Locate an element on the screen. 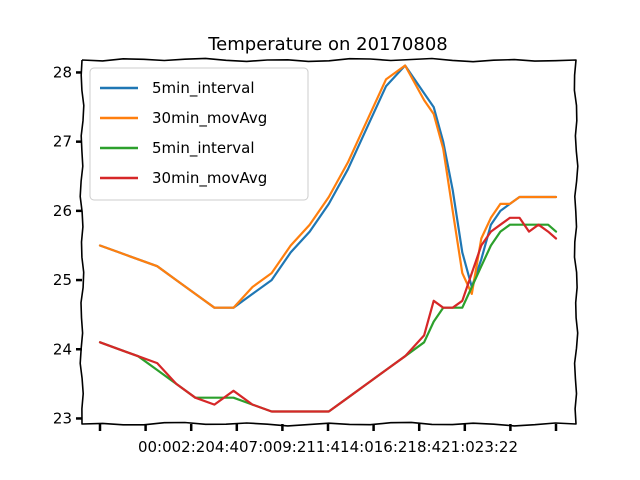 This screenshot has width=640, height=480. y-tick-label: 28 is located at coordinates (62, 72).